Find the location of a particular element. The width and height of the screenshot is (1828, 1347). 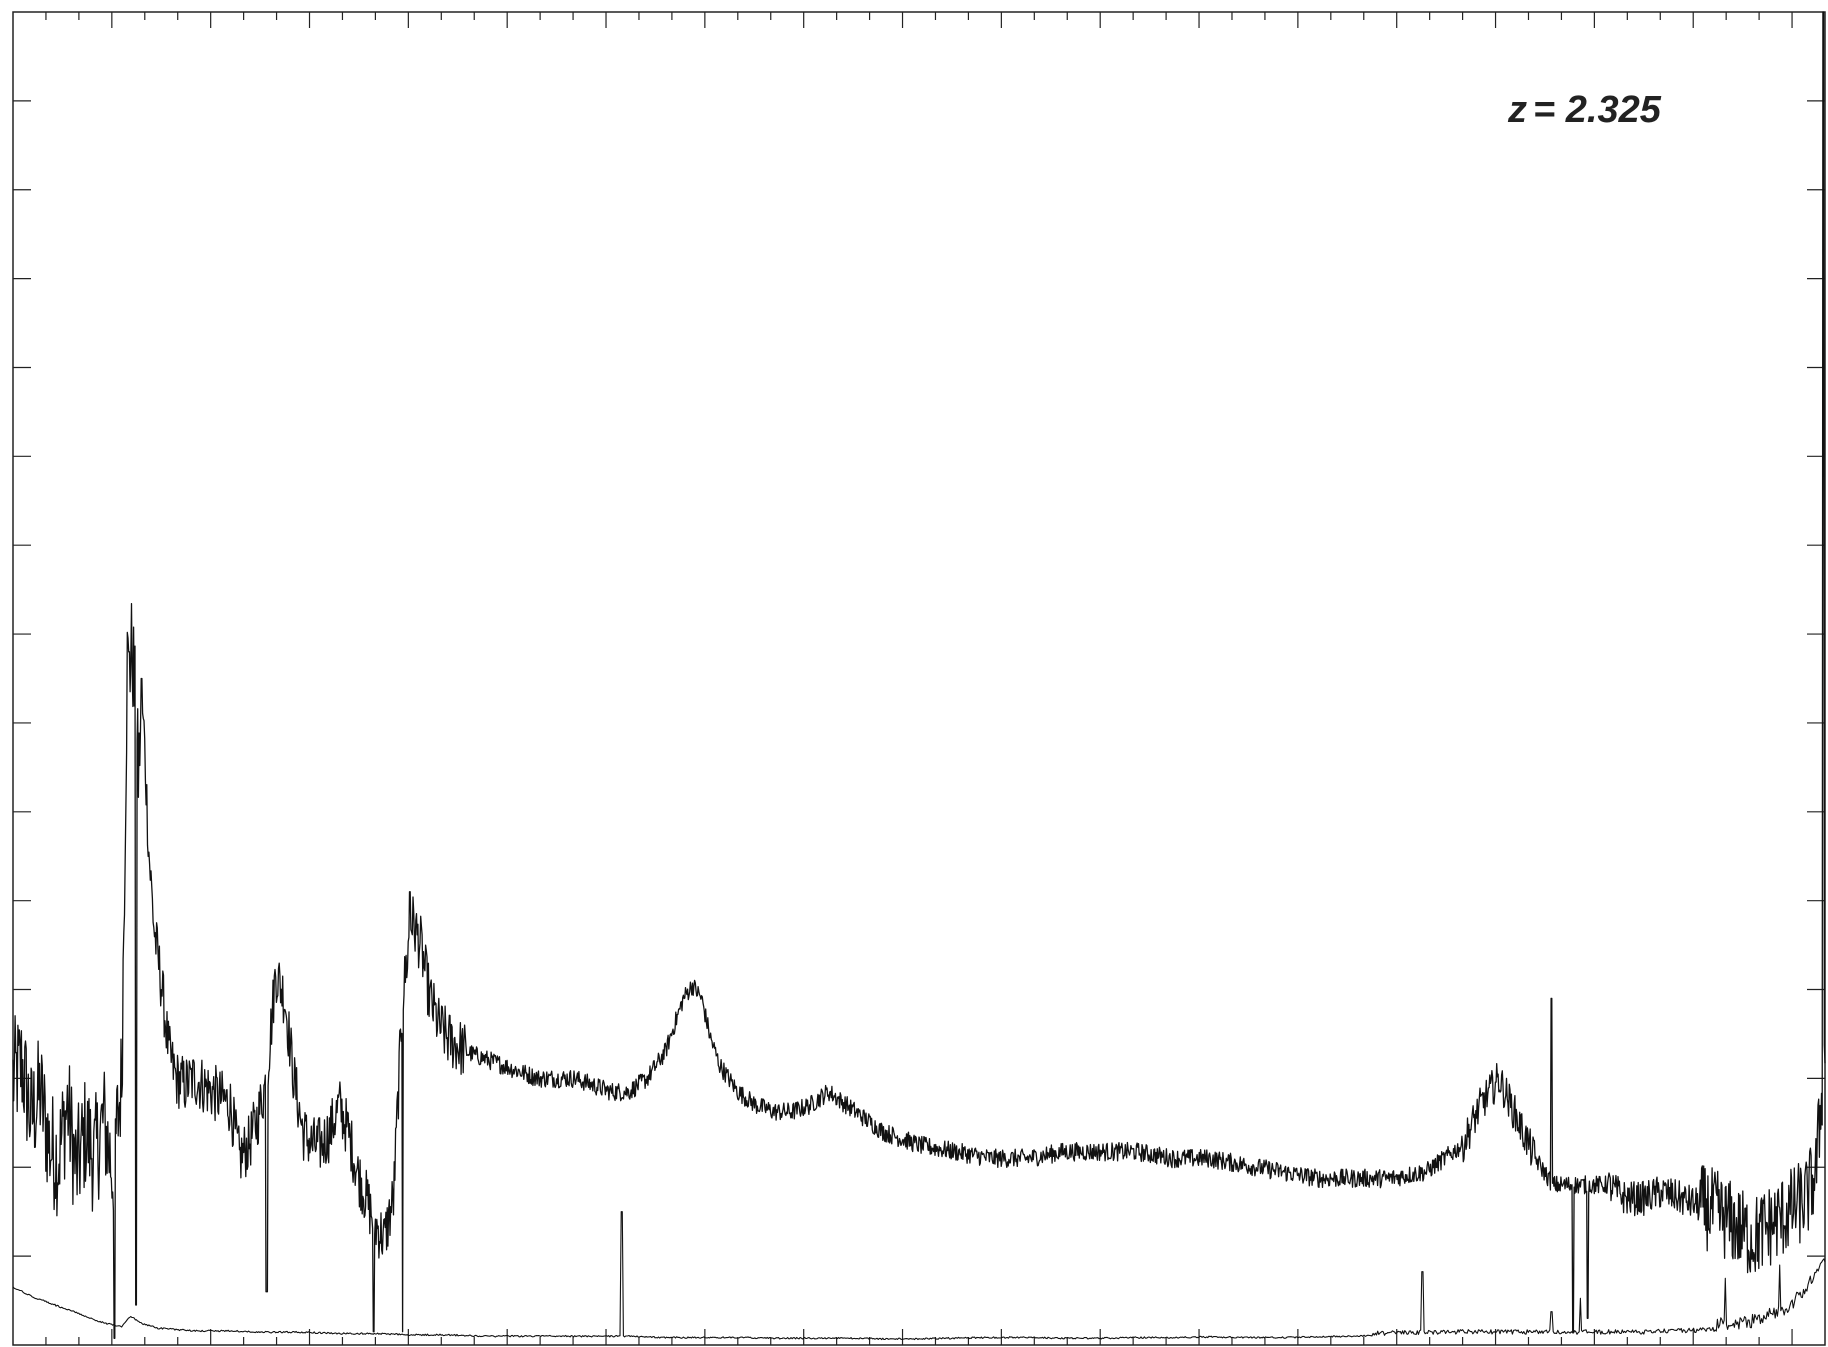

error-spectrum-line is located at coordinates (919, 1276).